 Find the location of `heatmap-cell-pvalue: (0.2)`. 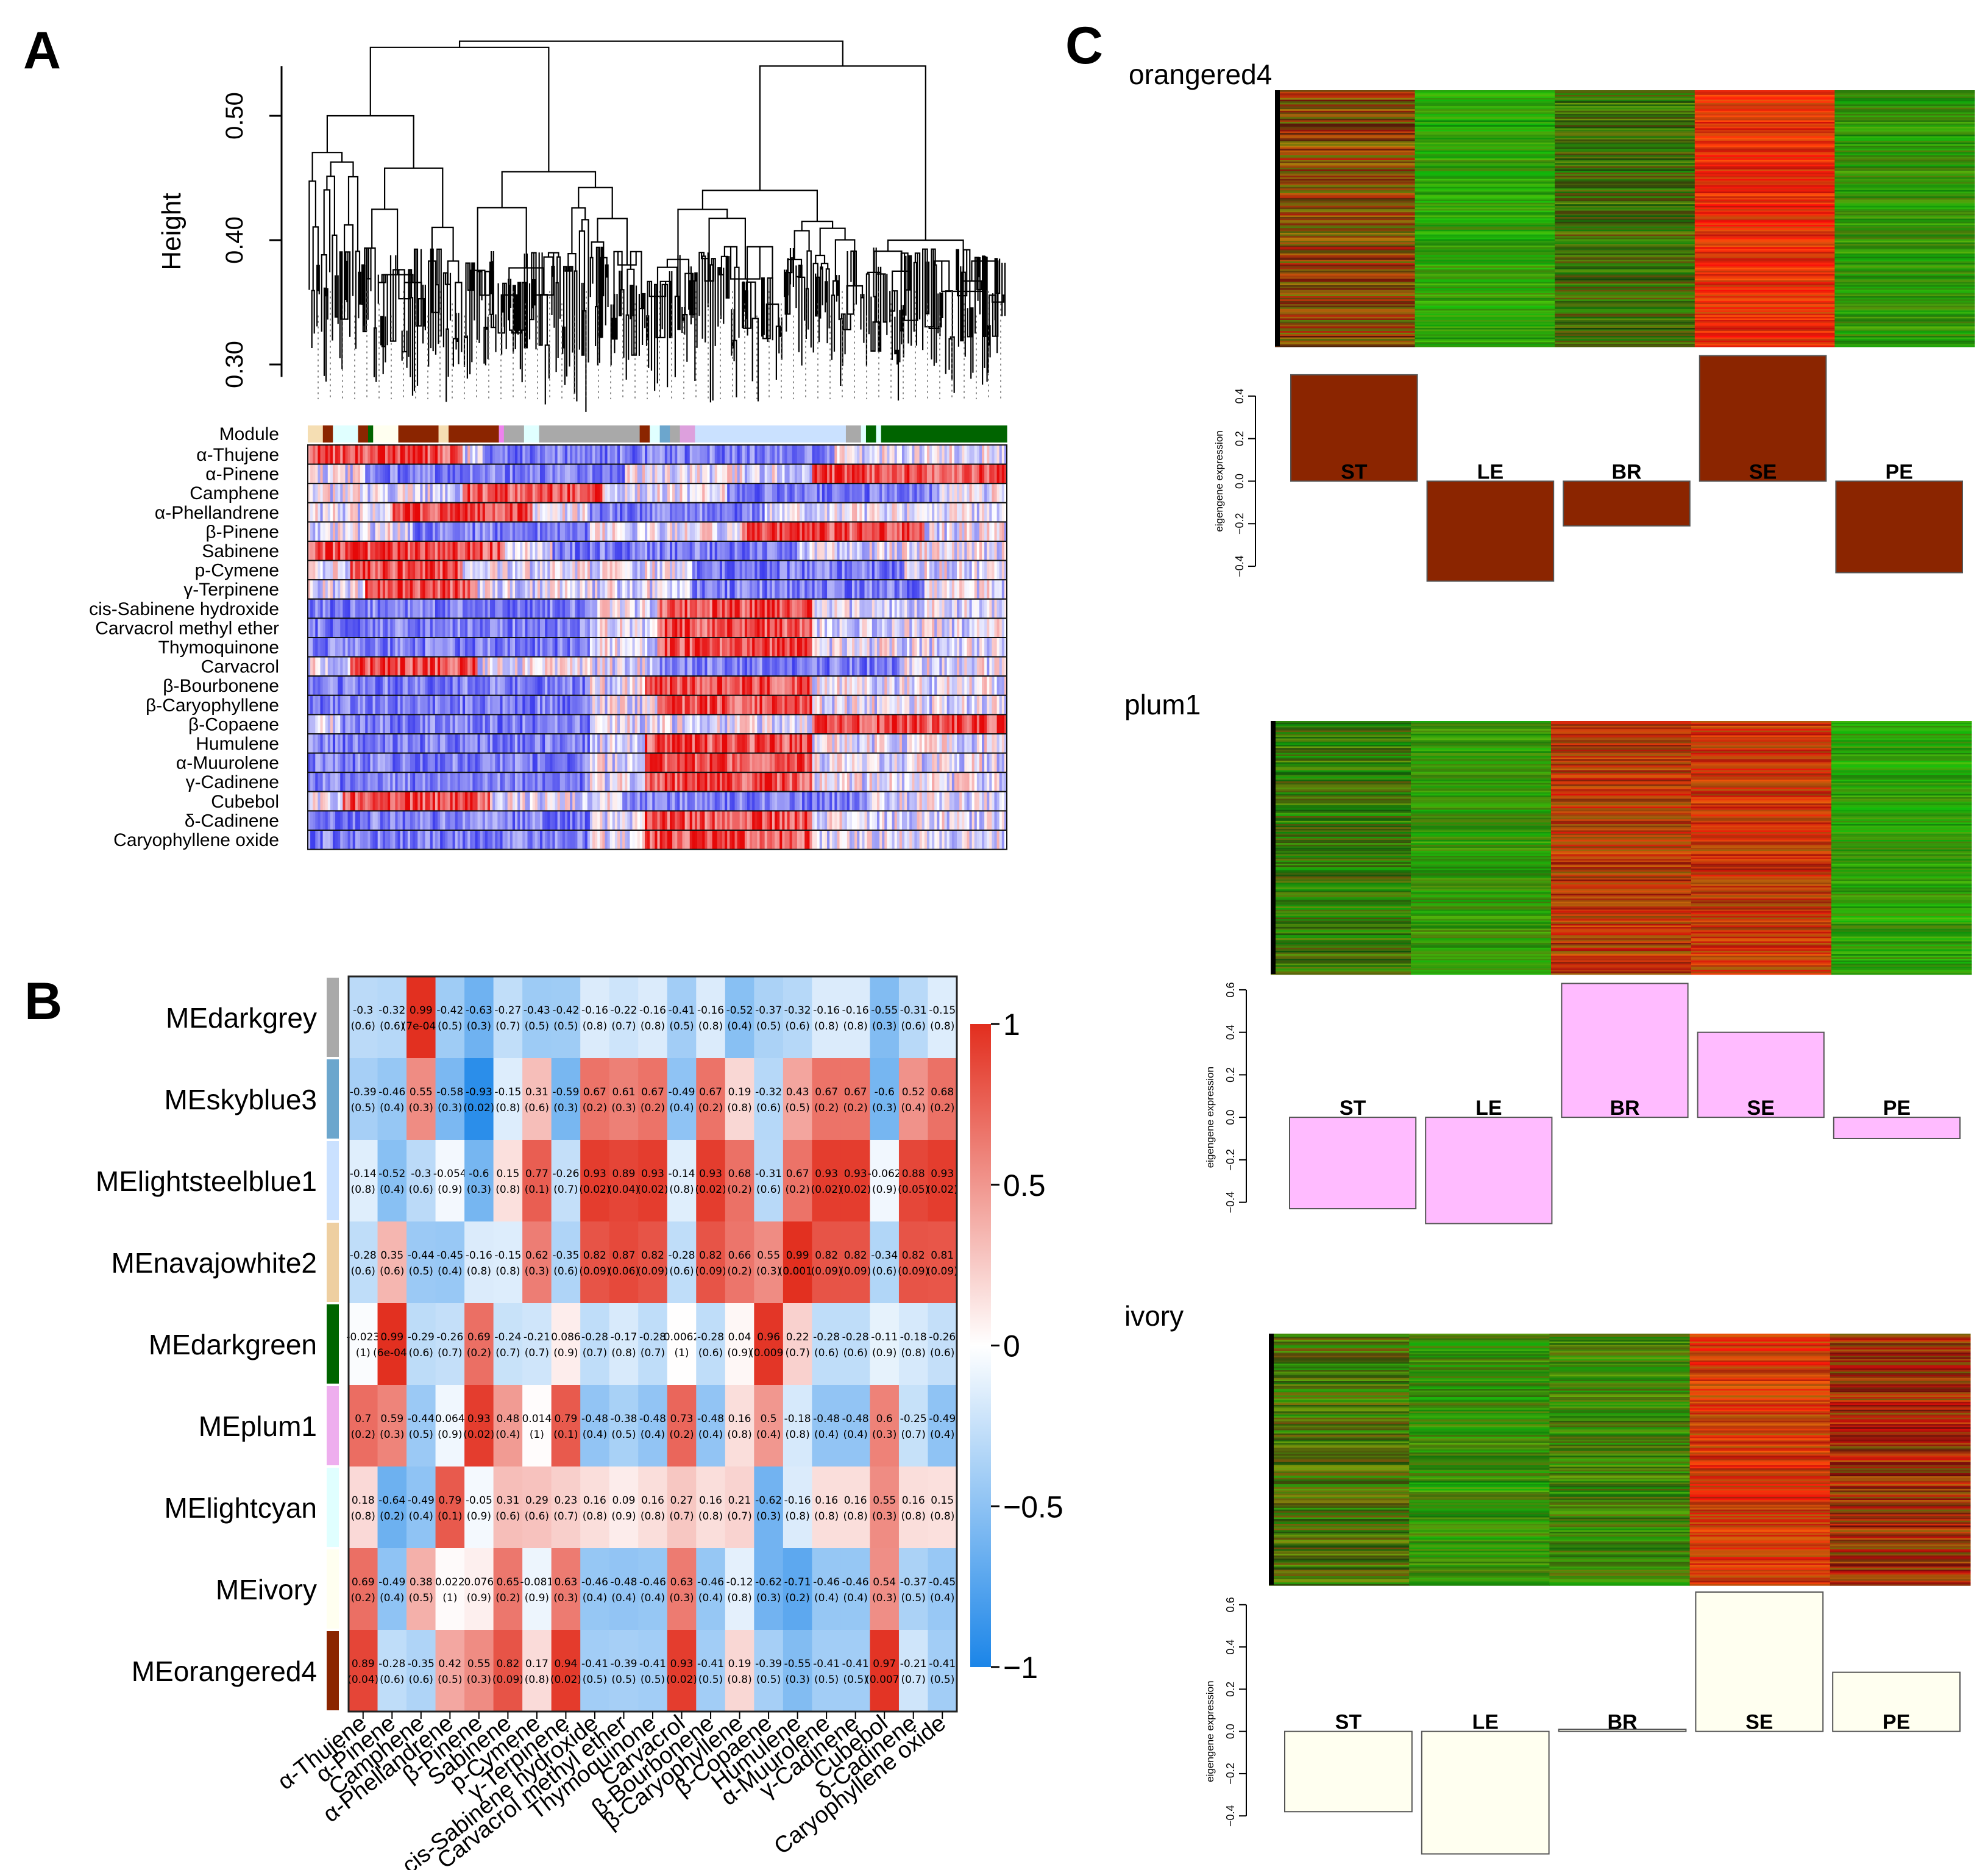

heatmap-cell-pvalue: (0.2) is located at coordinates (479, 1353).